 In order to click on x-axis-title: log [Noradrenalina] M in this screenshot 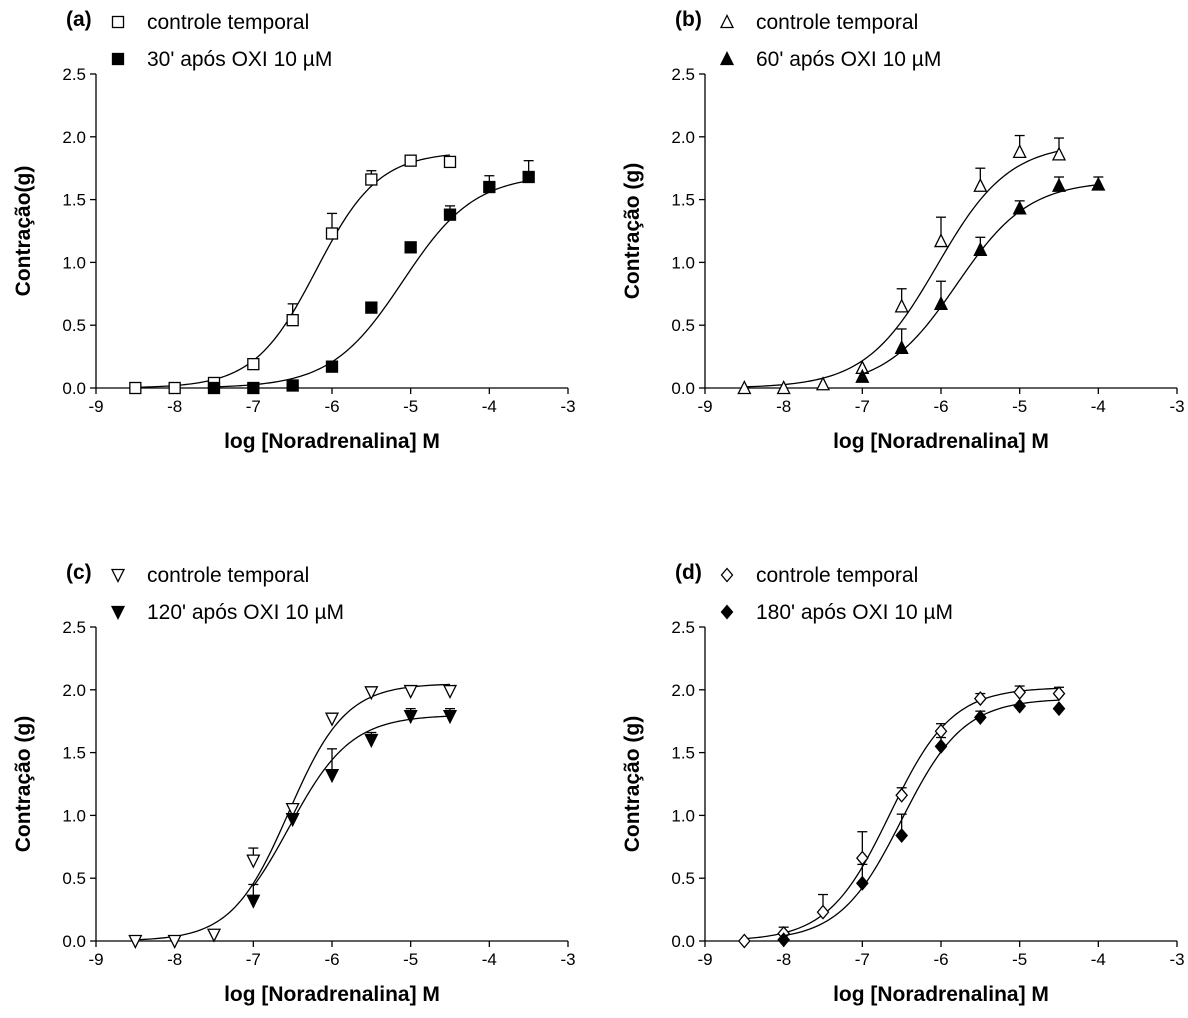, I will do `click(941, 994)`.